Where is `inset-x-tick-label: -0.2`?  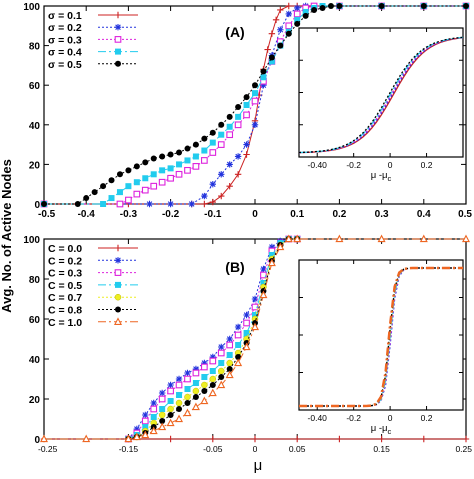 inset-x-tick-label: -0.2 is located at coordinates (353, 418).